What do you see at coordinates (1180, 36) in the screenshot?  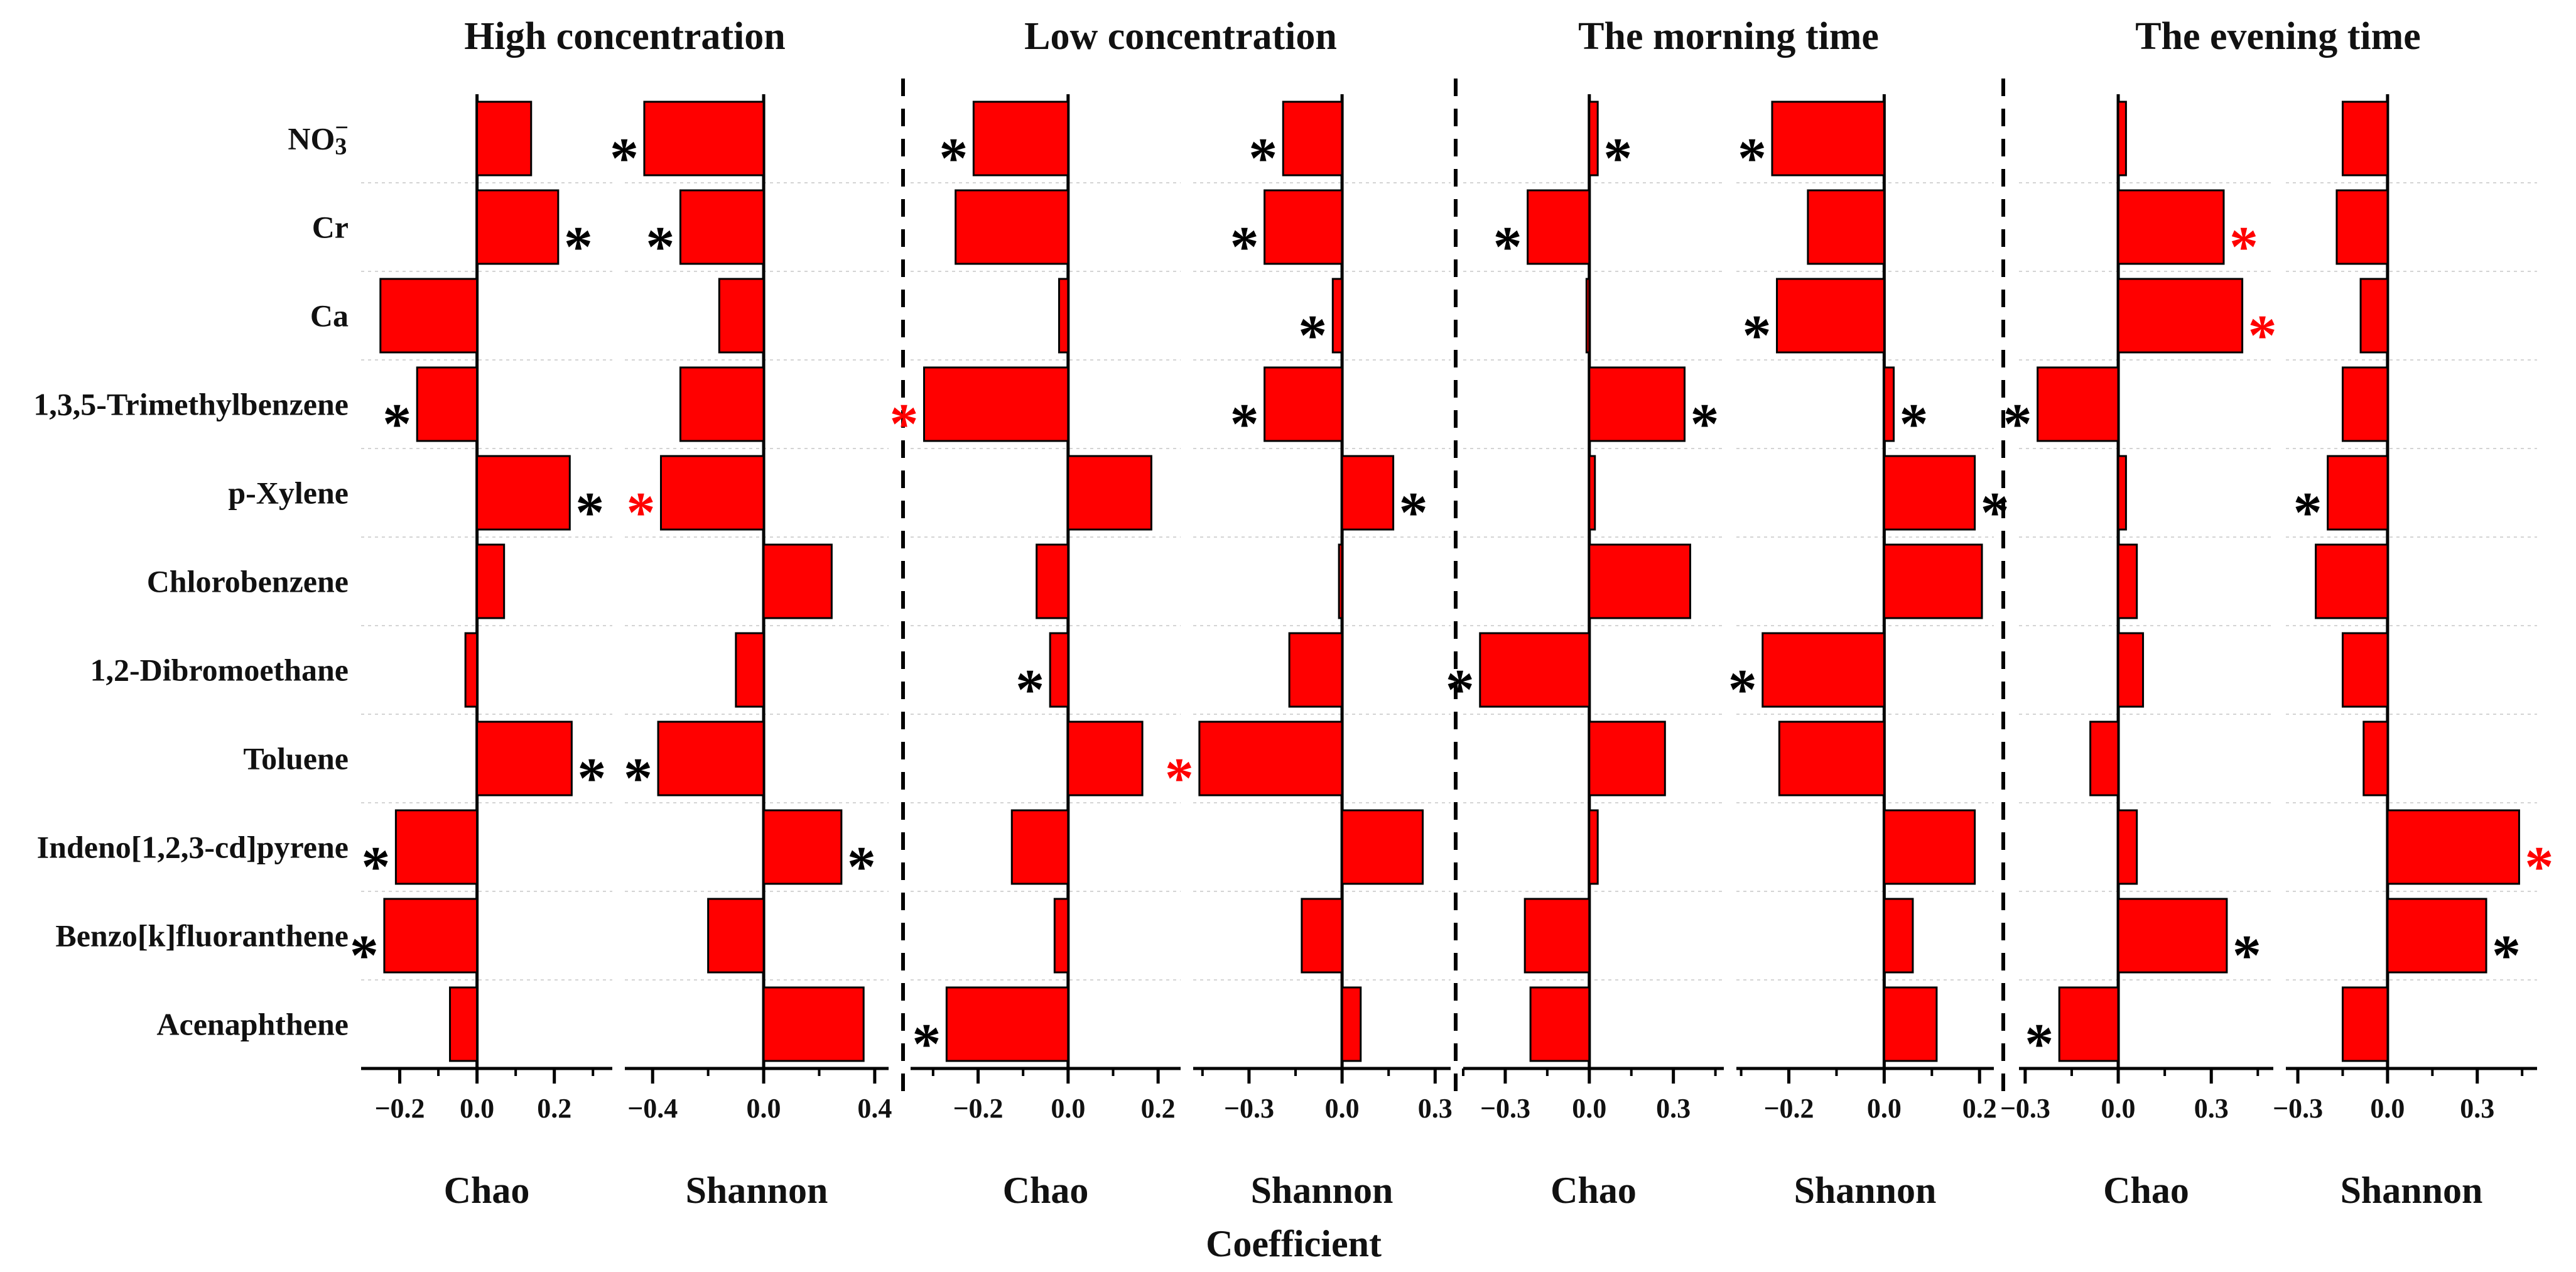 I see `group-title-1: Low concentration` at bounding box center [1180, 36].